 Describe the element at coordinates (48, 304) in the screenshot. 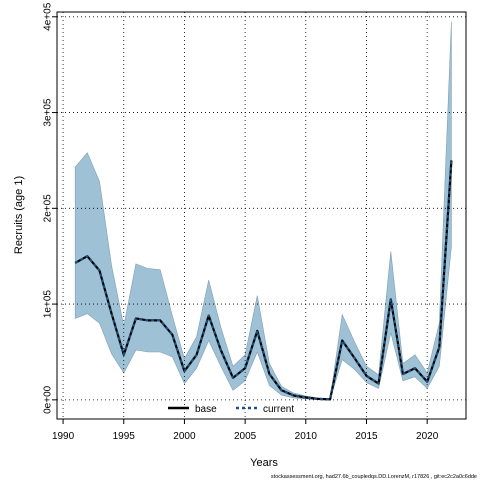

I see `y-tick-label-1e+05: 1e+05` at that location.